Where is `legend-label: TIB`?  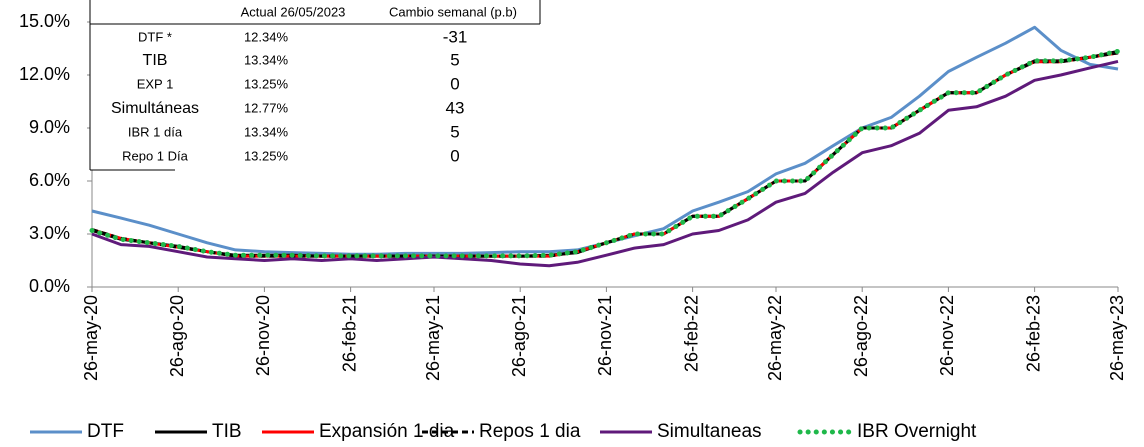
legend-label: TIB is located at coordinates (227, 431).